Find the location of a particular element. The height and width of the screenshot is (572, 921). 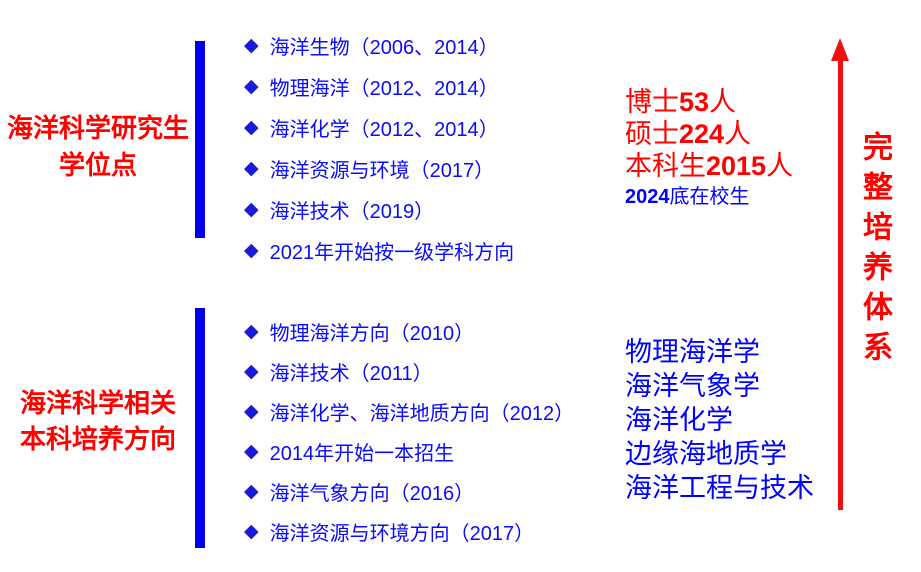

undergrad-section-title-line2: 本科培养方向 is located at coordinates (97, 439).